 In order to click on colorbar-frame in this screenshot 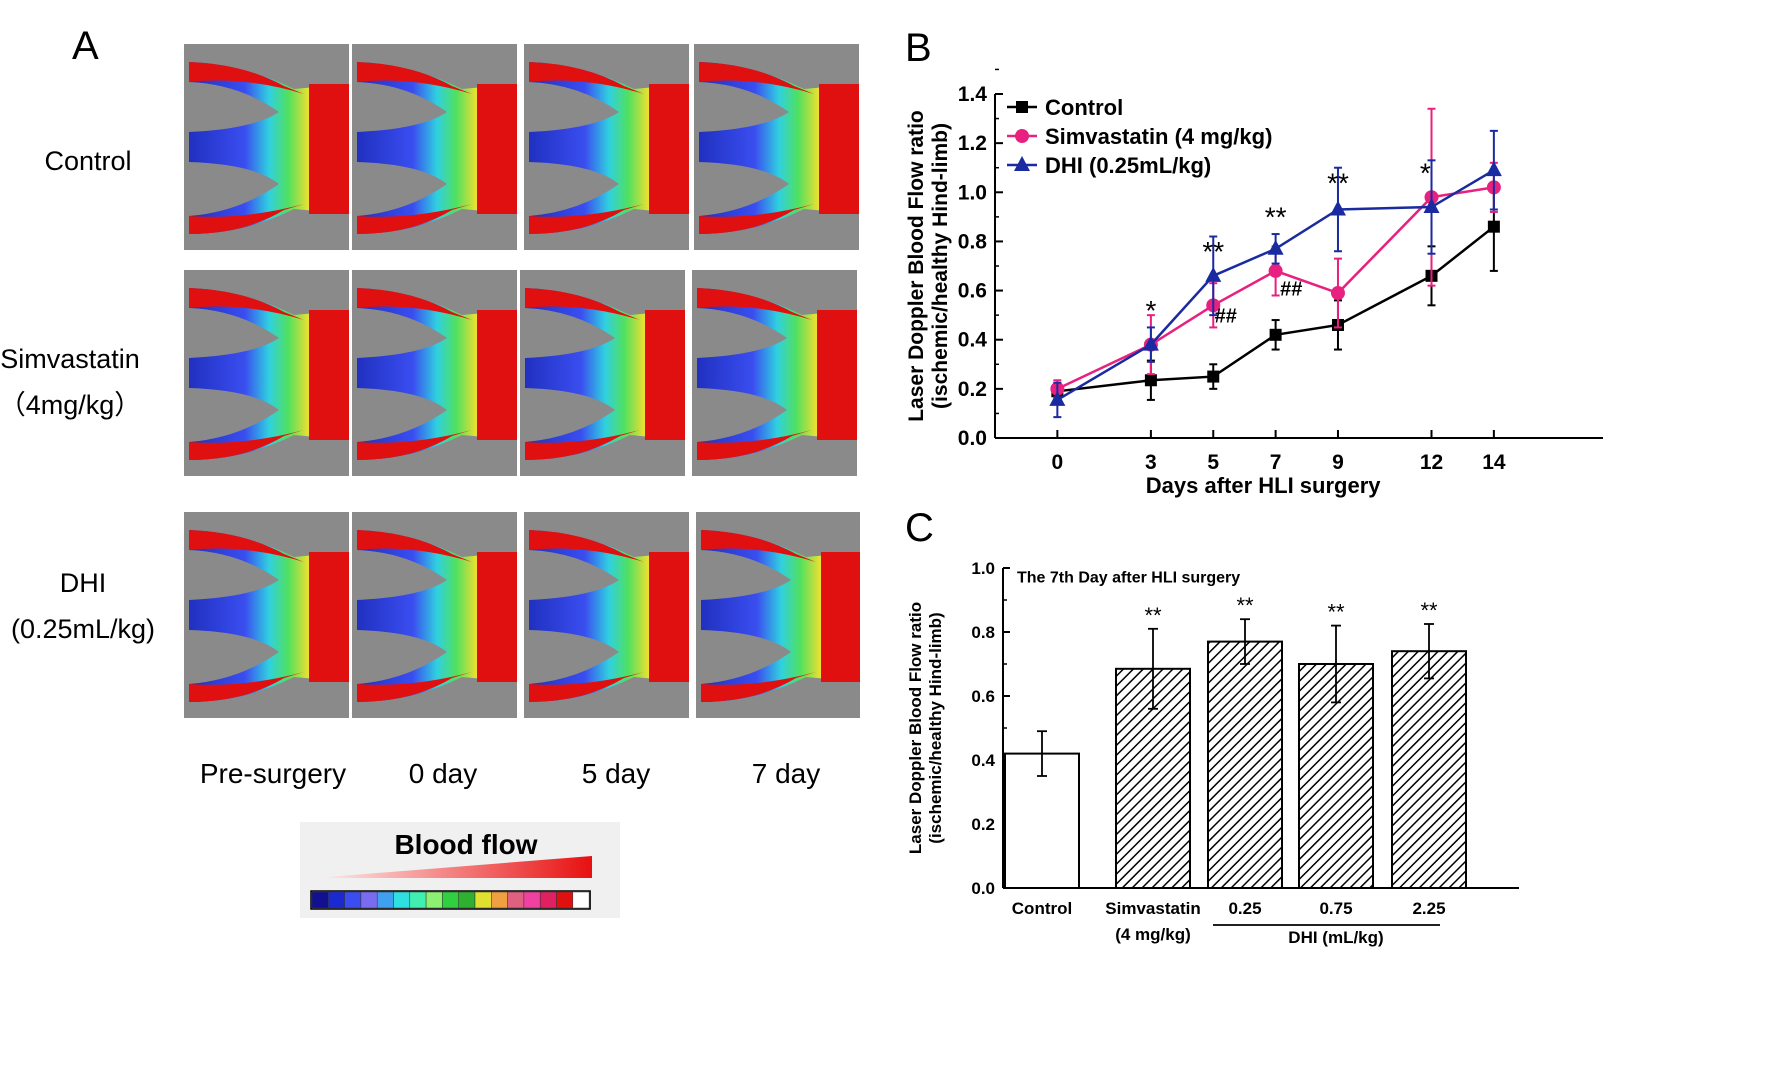, I will do `click(450, 900)`.